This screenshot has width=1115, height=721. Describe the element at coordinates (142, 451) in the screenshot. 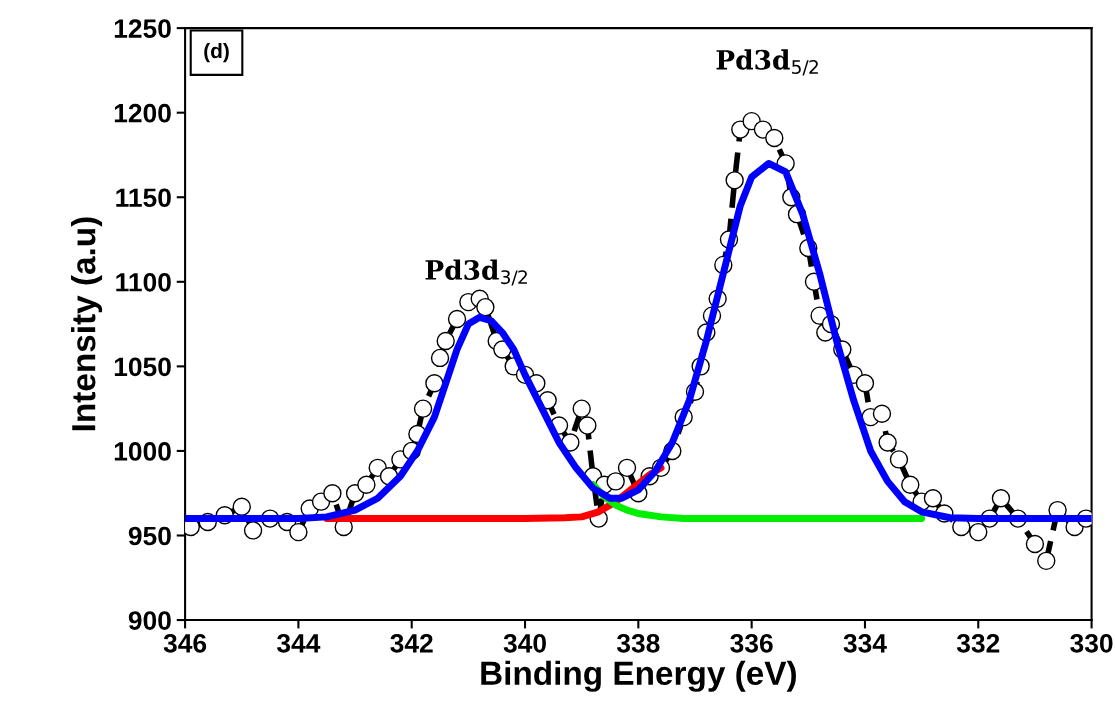

I see `y-tick-label: 1000` at that location.